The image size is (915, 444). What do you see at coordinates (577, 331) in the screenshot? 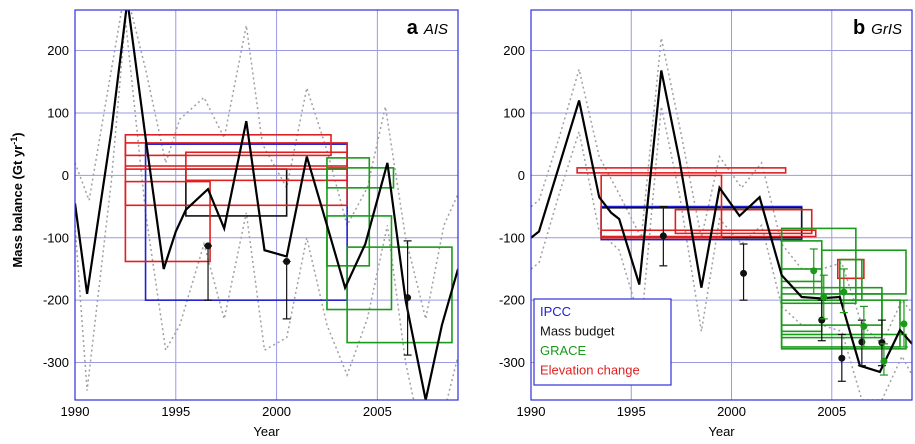
I see `legend-entry: Mass budget` at bounding box center [577, 331].